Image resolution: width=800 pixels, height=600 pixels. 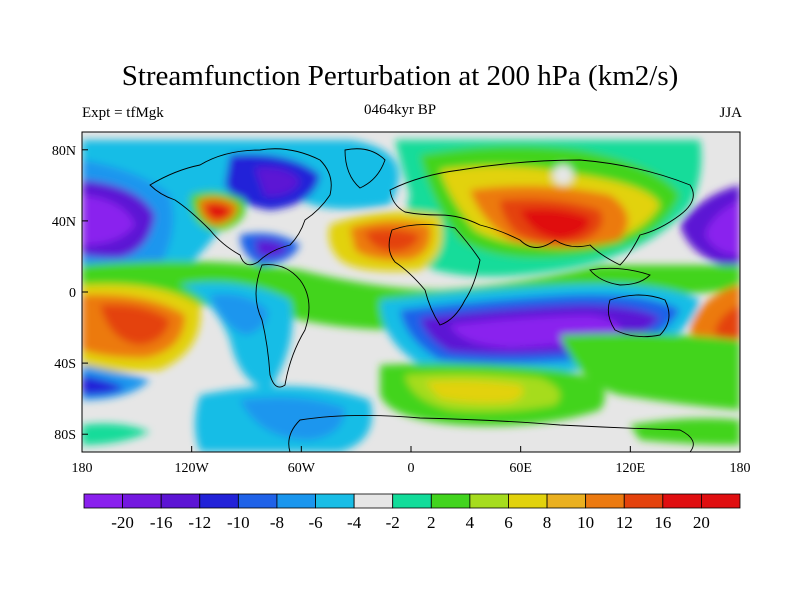 What do you see at coordinates (520, 468) in the screenshot?
I see `lon-tick-label: 60E` at bounding box center [520, 468].